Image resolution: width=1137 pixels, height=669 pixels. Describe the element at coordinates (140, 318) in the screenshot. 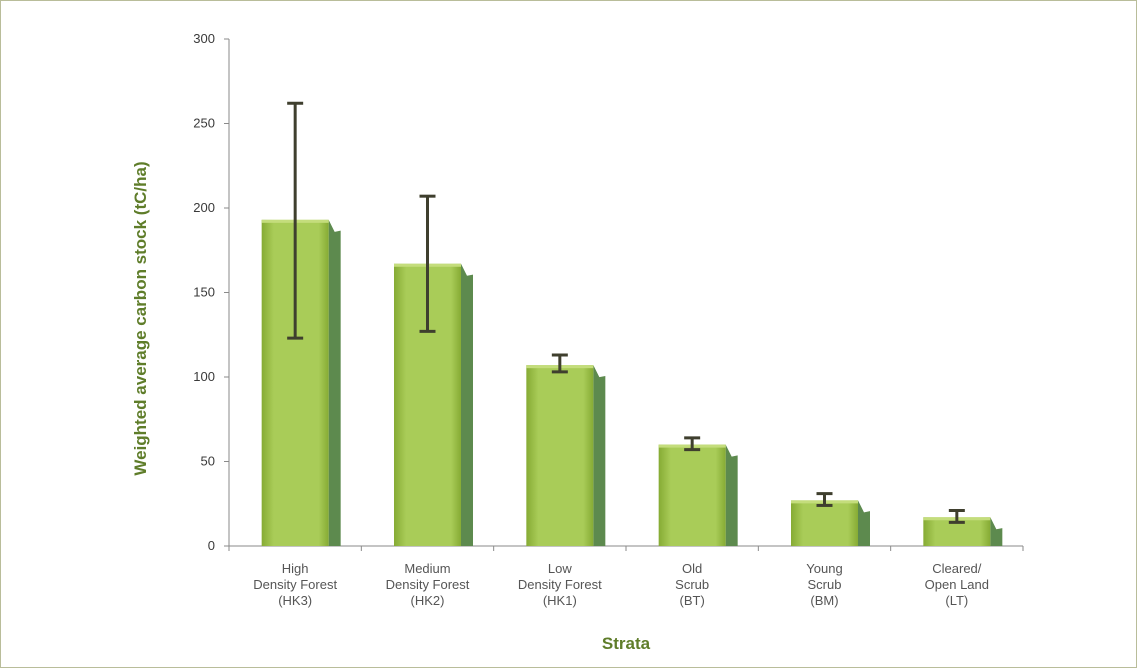

I see `y-axis-title: Weighted average carbon stock (tC/ha)` at that location.